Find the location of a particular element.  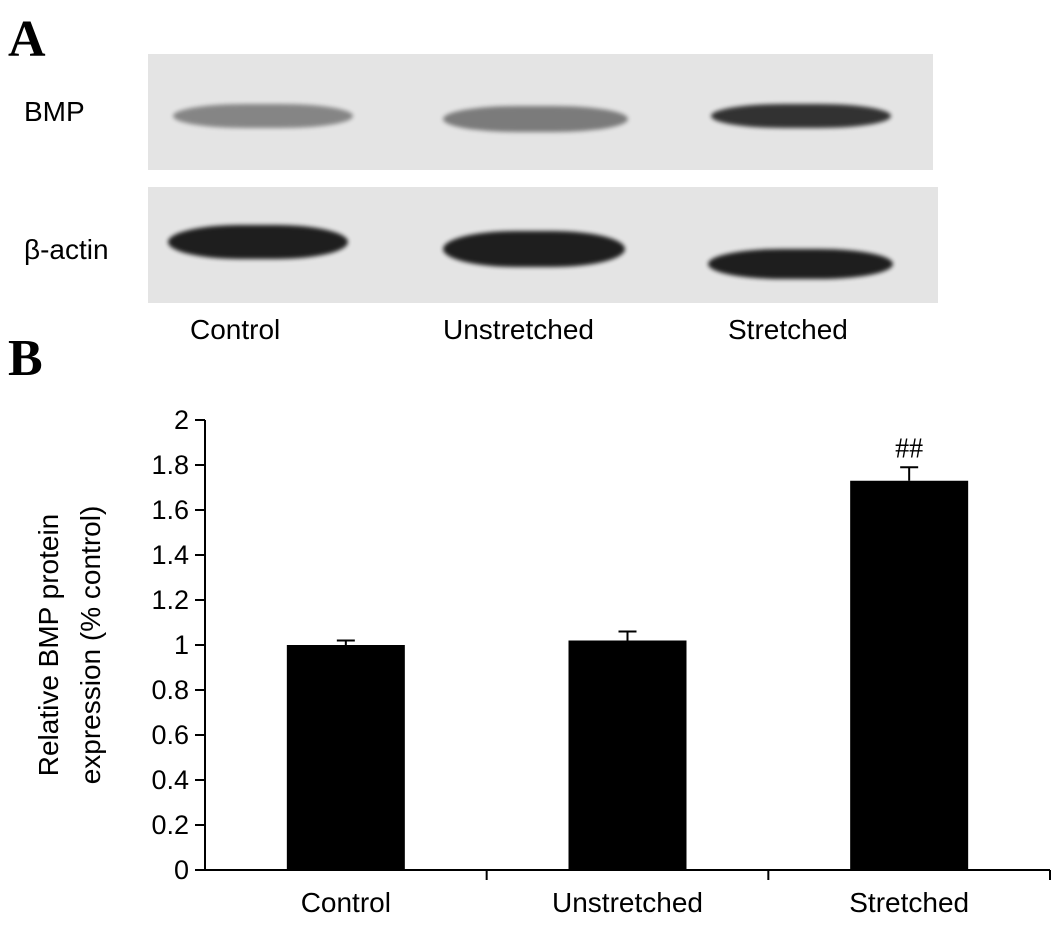

y-tick-label: 1.8 is located at coordinates (170, 465).